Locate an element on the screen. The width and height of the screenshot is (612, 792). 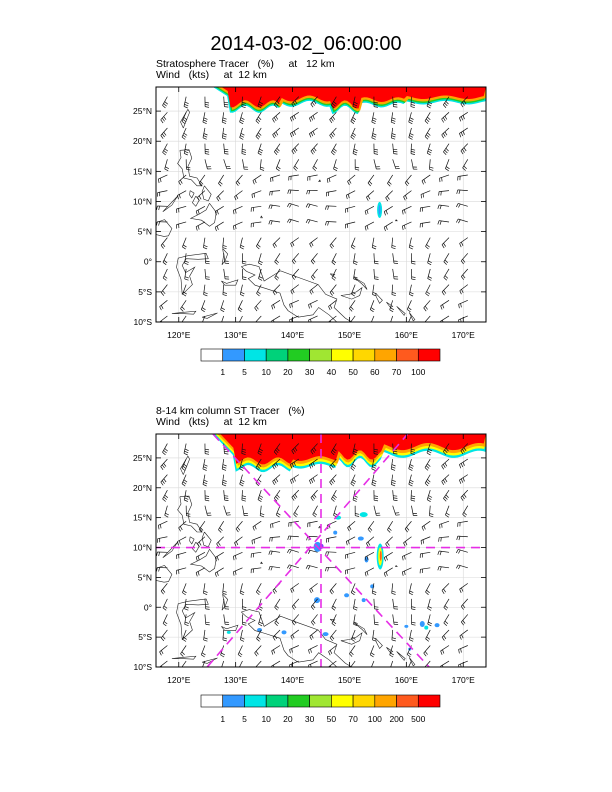
colorbar-label: 50 is located at coordinates (332, 719).